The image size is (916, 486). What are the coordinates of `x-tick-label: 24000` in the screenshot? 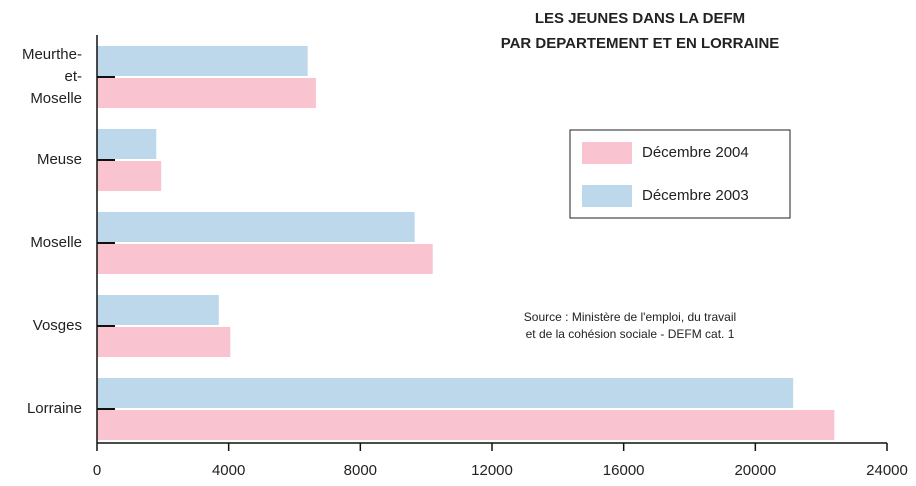 It's located at (887, 470).